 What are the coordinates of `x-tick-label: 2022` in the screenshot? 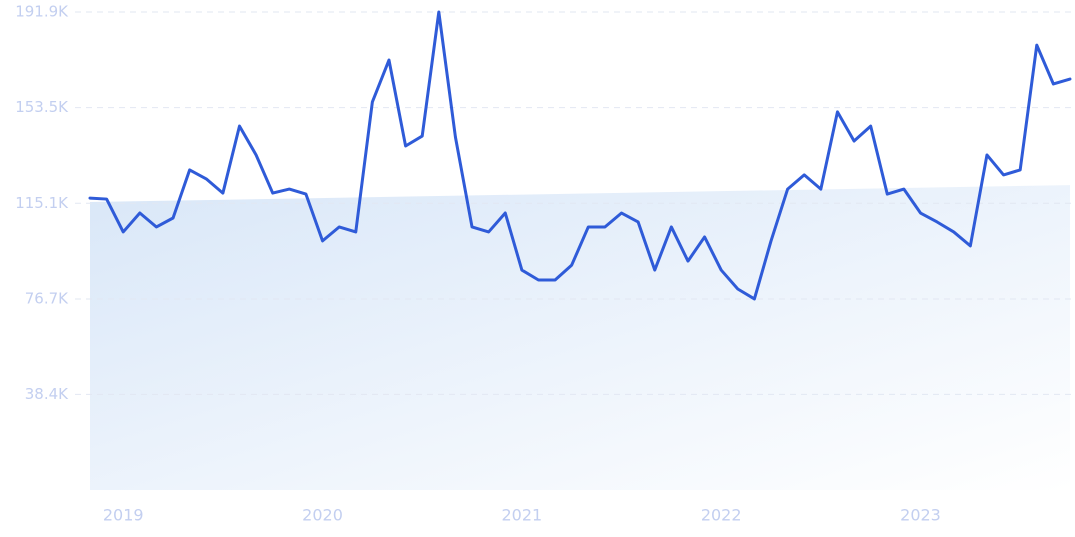 It's located at (721, 515).